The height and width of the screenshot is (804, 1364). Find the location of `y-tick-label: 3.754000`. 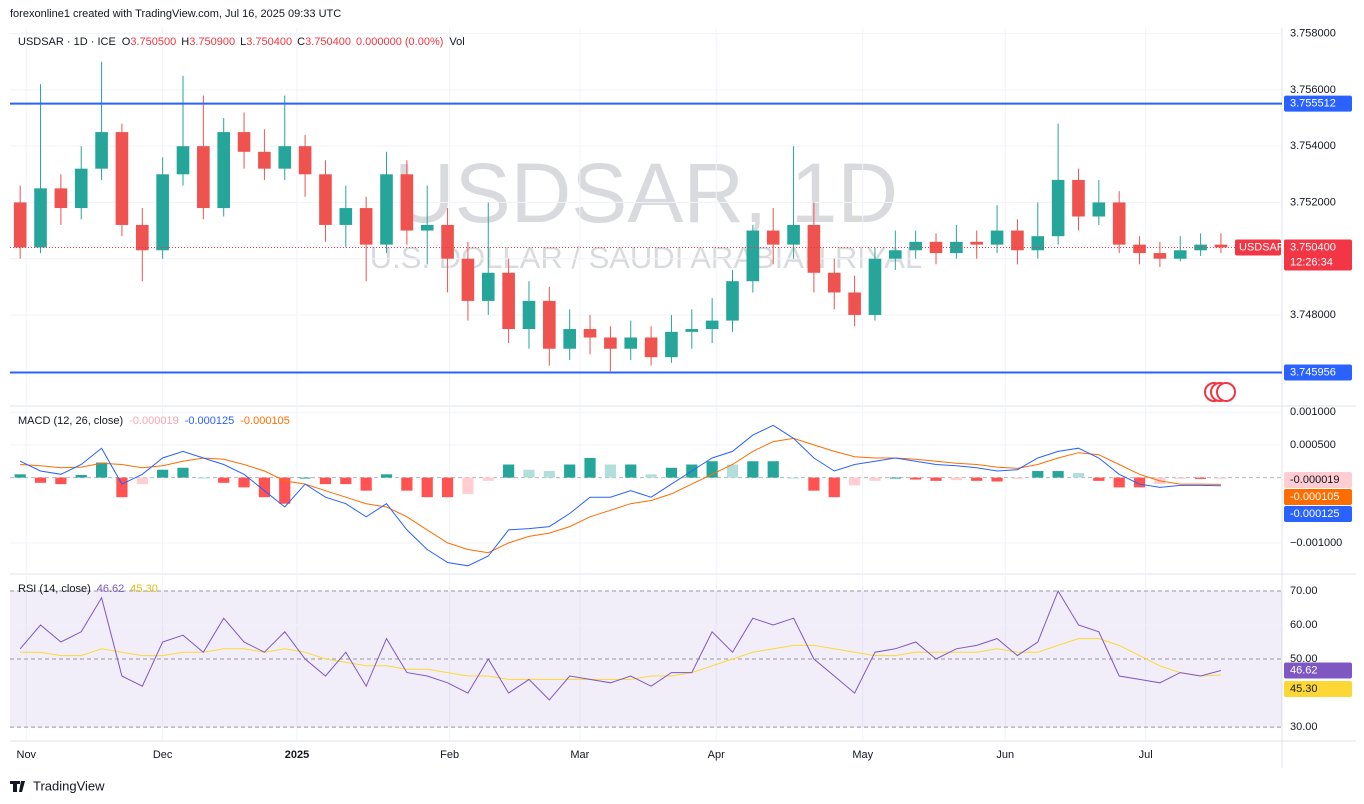

y-tick-label: 3.754000 is located at coordinates (1313, 146).